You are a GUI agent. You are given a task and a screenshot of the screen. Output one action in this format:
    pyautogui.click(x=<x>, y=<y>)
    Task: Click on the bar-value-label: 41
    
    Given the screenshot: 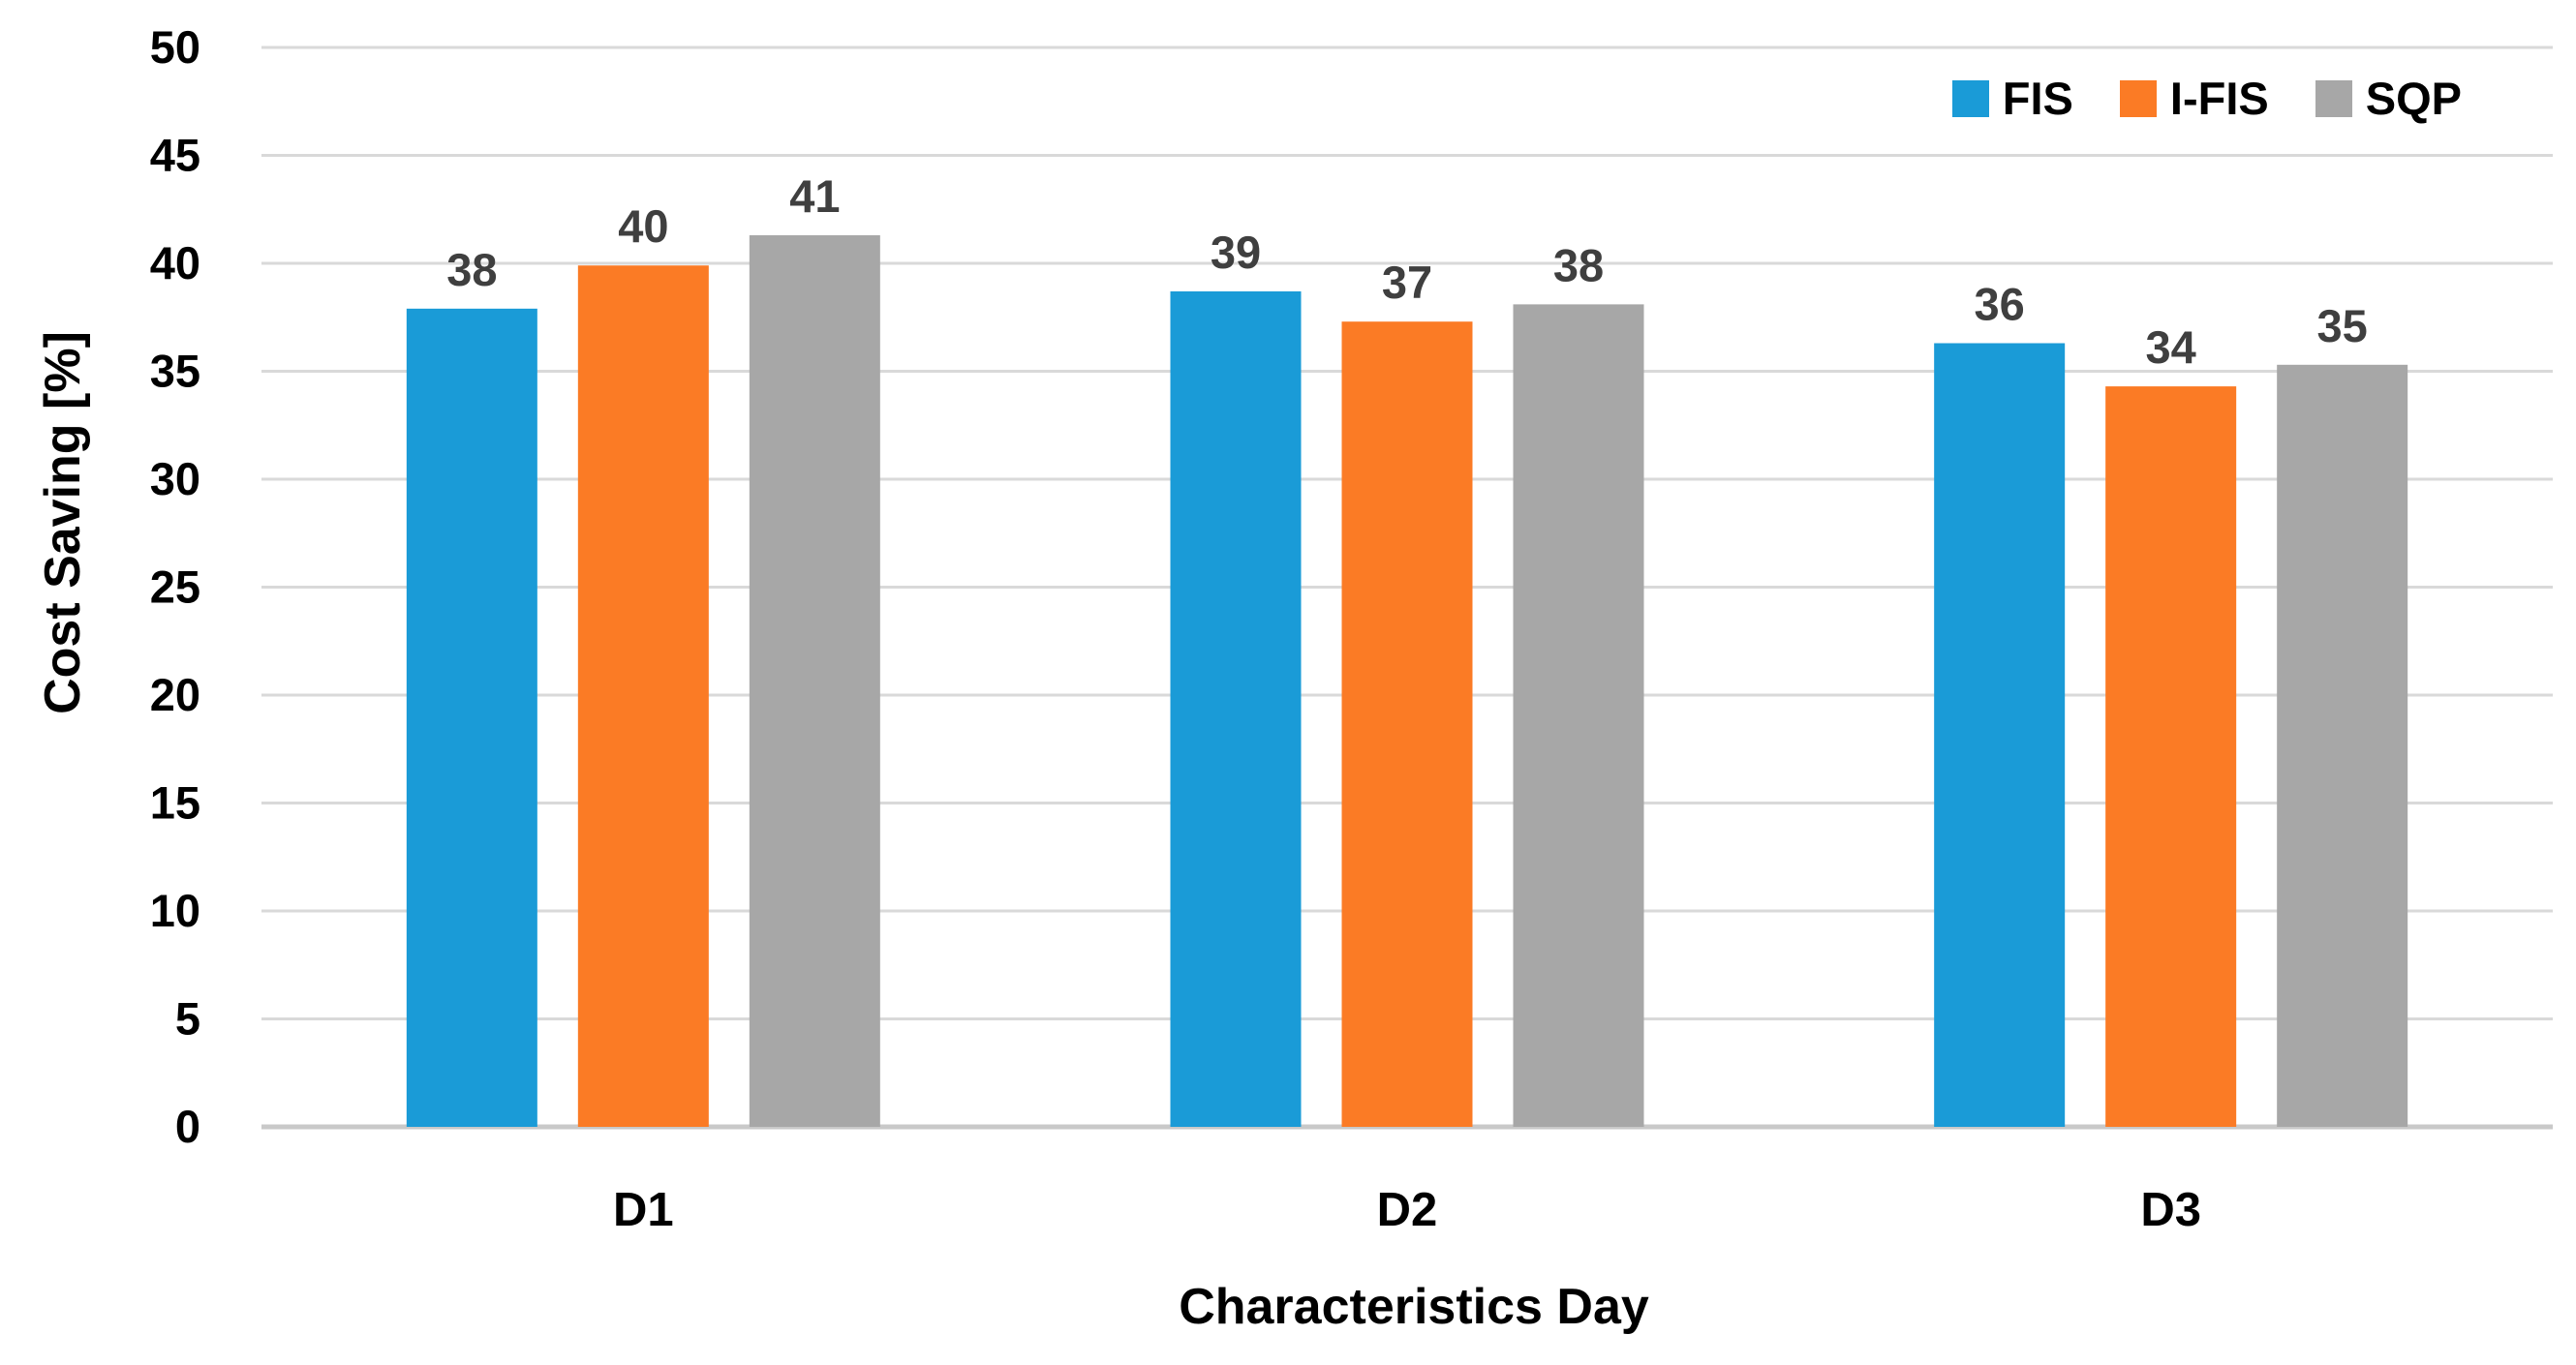 What is the action you would take?
    pyautogui.click(x=814, y=196)
    